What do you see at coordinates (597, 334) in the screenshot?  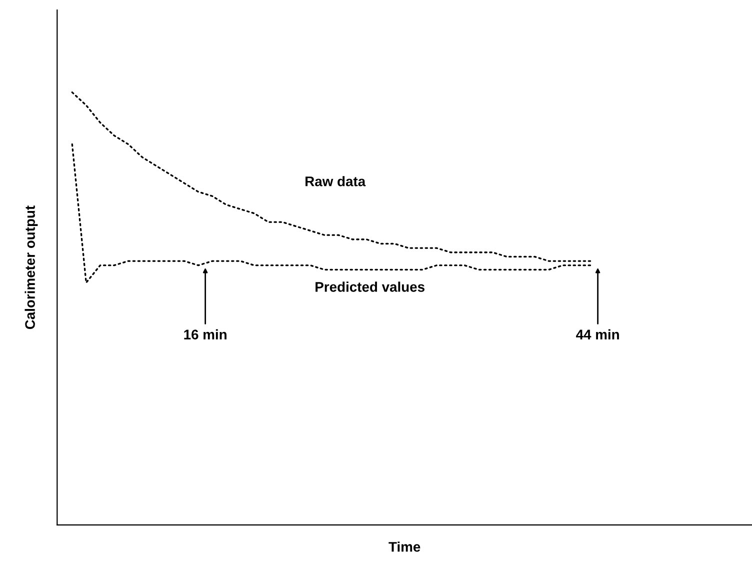 I see `annotation: 44 min` at bounding box center [597, 334].